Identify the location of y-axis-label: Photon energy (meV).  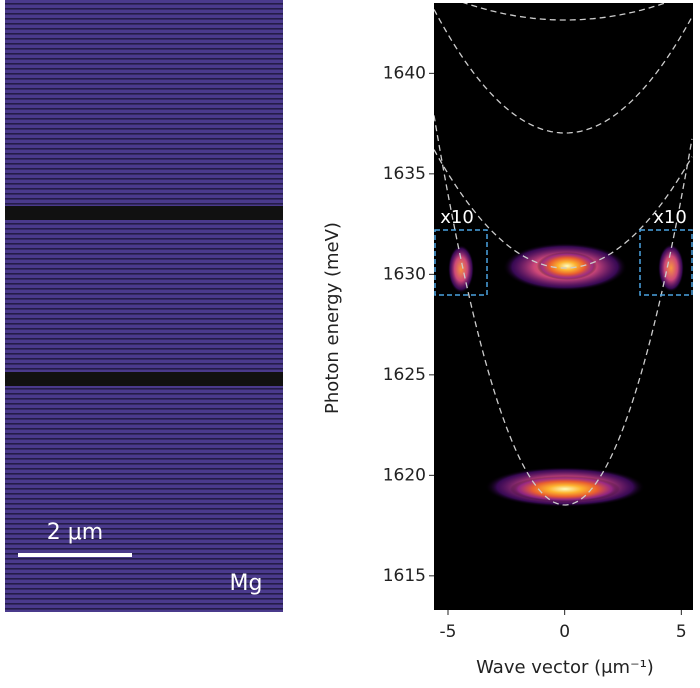
(332, 318).